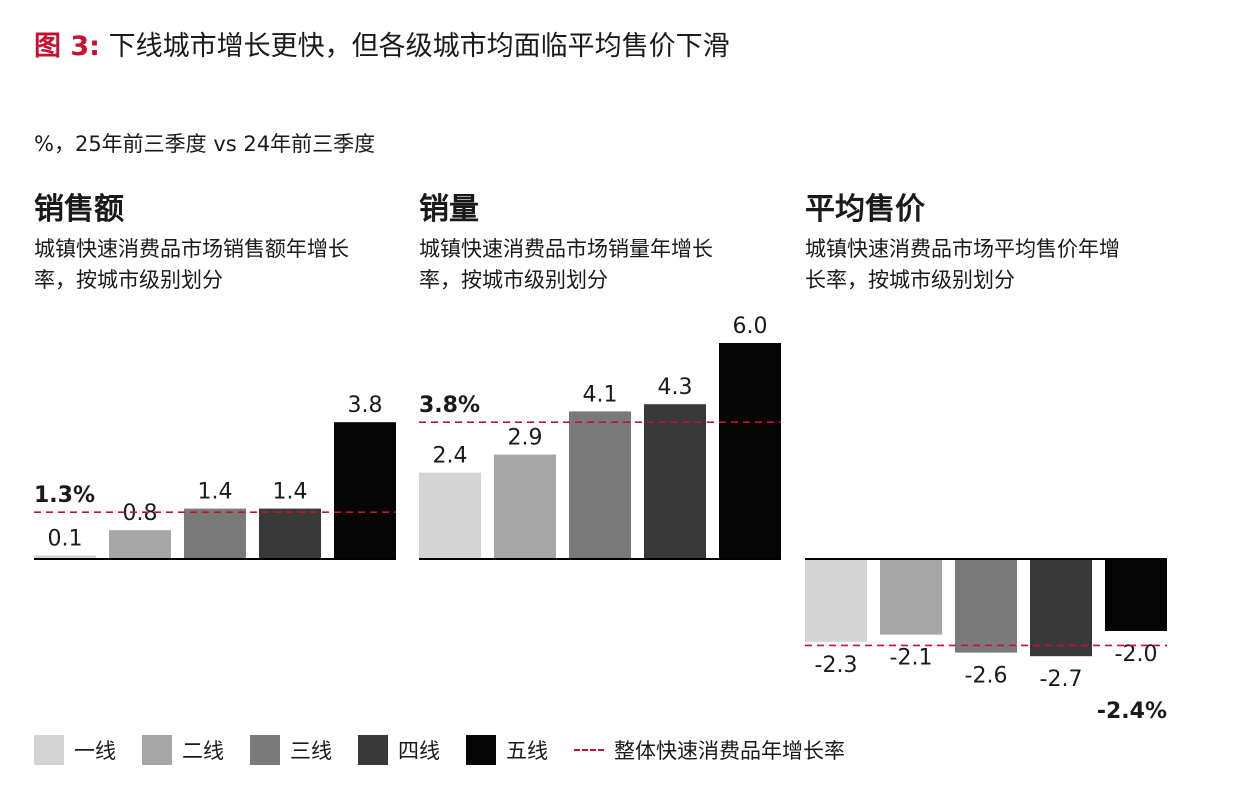 The image size is (1256, 789). Describe the element at coordinates (729, 751) in the screenshot. I see `legend-label-overall: 整体快速消费品年增长率` at that location.